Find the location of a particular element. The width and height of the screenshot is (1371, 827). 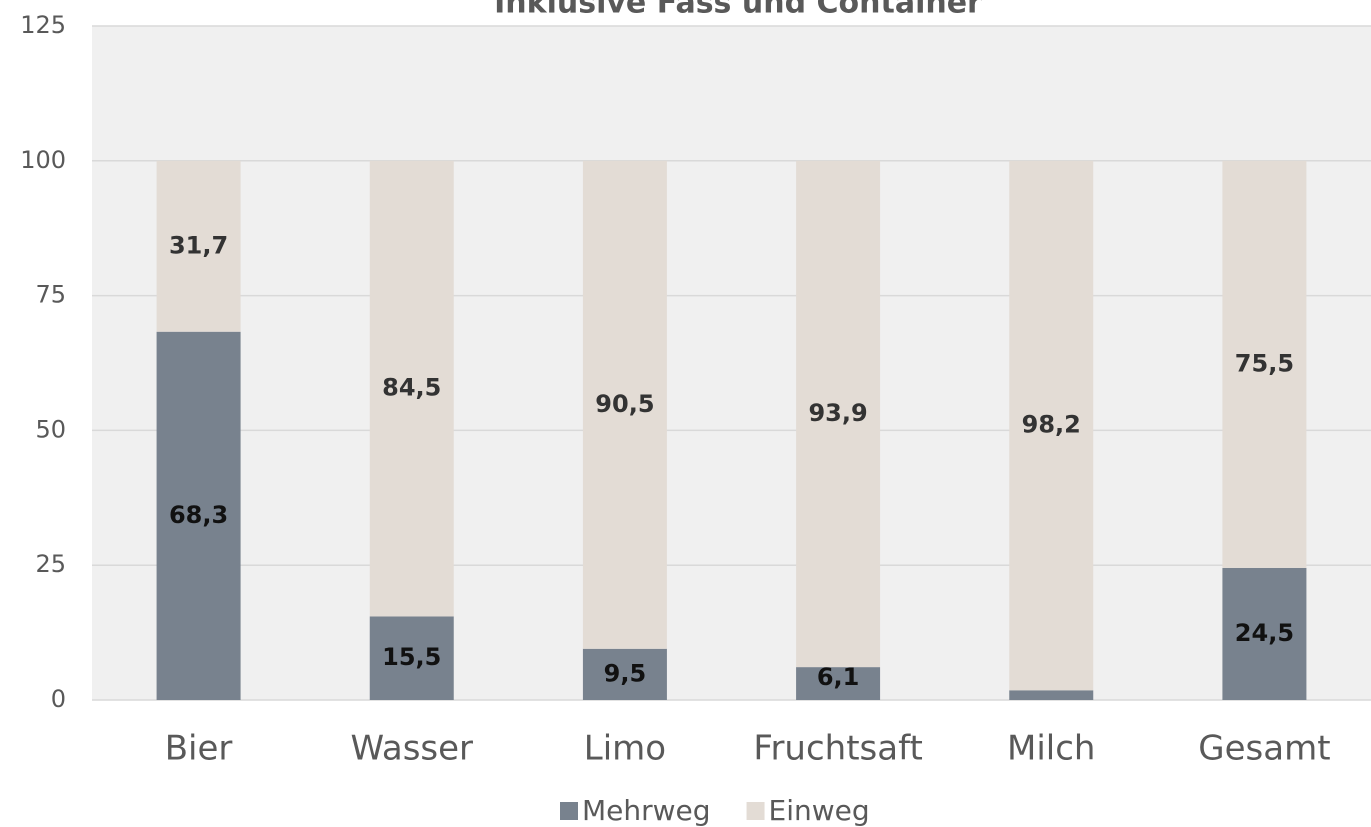

chart-title: Inklusive Fass und Container is located at coordinates (738, 10).